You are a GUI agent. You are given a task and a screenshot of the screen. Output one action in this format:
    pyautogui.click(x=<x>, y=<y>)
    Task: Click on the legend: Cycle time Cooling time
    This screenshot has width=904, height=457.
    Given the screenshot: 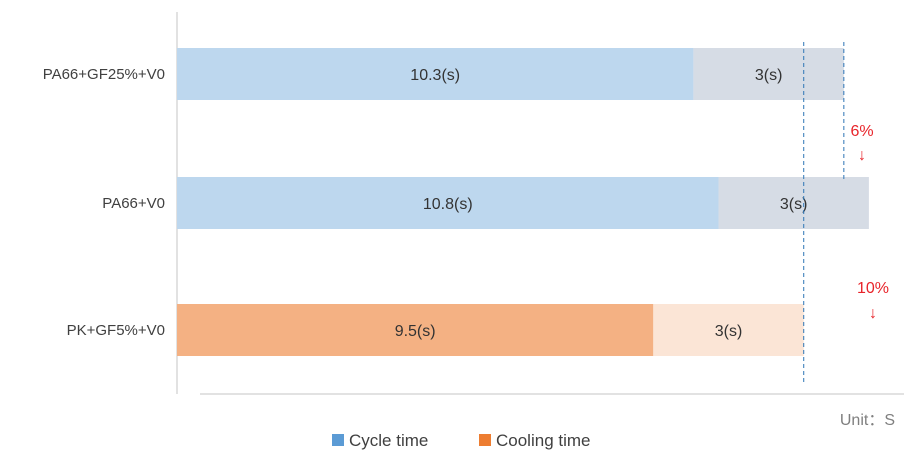 What is the action you would take?
    pyautogui.click(x=461, y=440)
    